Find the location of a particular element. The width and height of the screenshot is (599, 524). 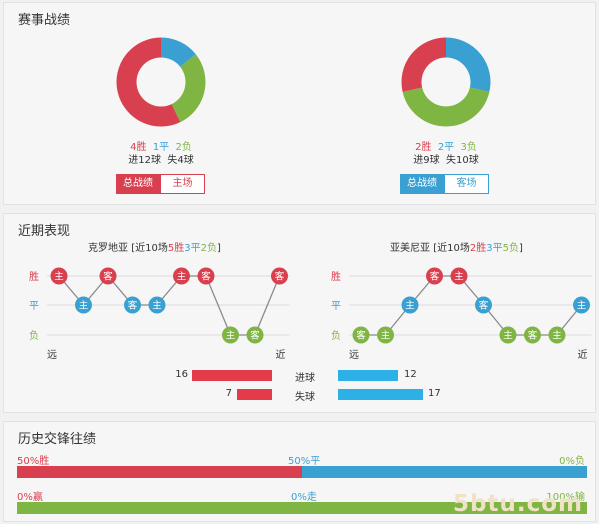

h2h-draw-segment is located at coordinates (444, 472).